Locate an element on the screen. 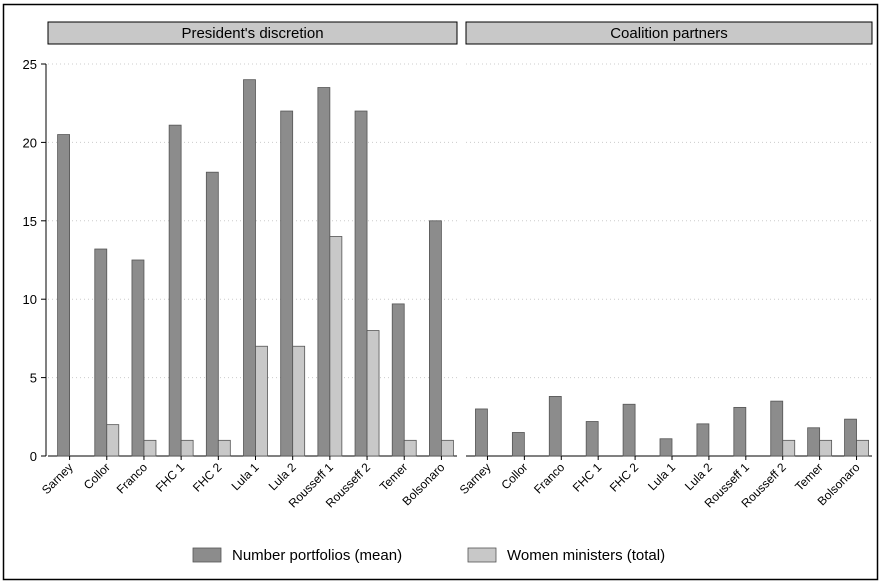  y-tick-label: 20 is located at coordinates (30, 142).